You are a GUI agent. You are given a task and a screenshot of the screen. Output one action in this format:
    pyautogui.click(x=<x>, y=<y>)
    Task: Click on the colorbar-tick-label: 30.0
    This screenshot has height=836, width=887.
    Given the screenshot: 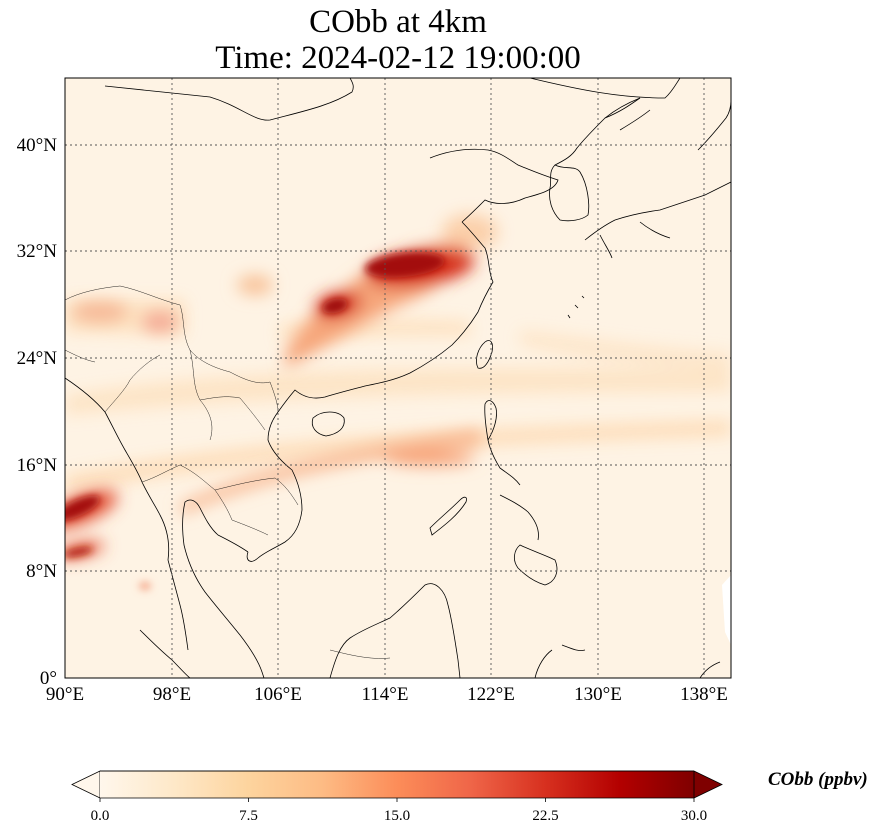 What is the action you would take?
    pyautogui.click(x=694, y=816)
    